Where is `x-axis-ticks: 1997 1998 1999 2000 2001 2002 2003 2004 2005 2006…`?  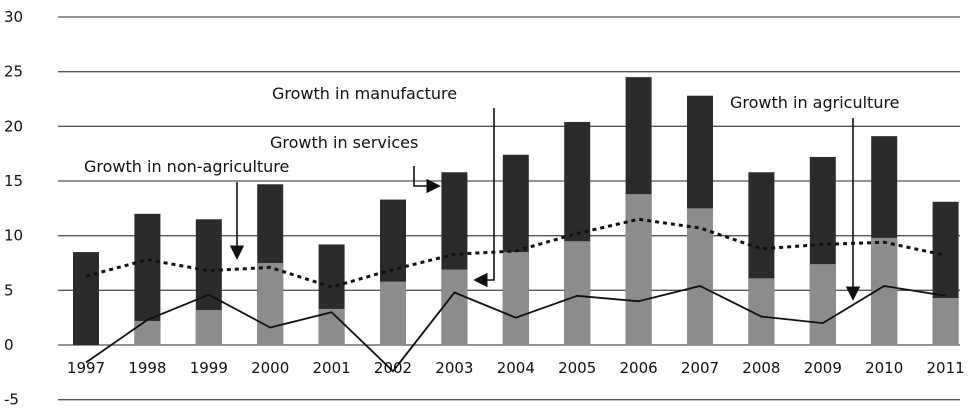 x-axis-ticks: 1997 1998 1999 2000 2001 2002 2003 2004 2005 2006… is located at coordinates (516, 368).